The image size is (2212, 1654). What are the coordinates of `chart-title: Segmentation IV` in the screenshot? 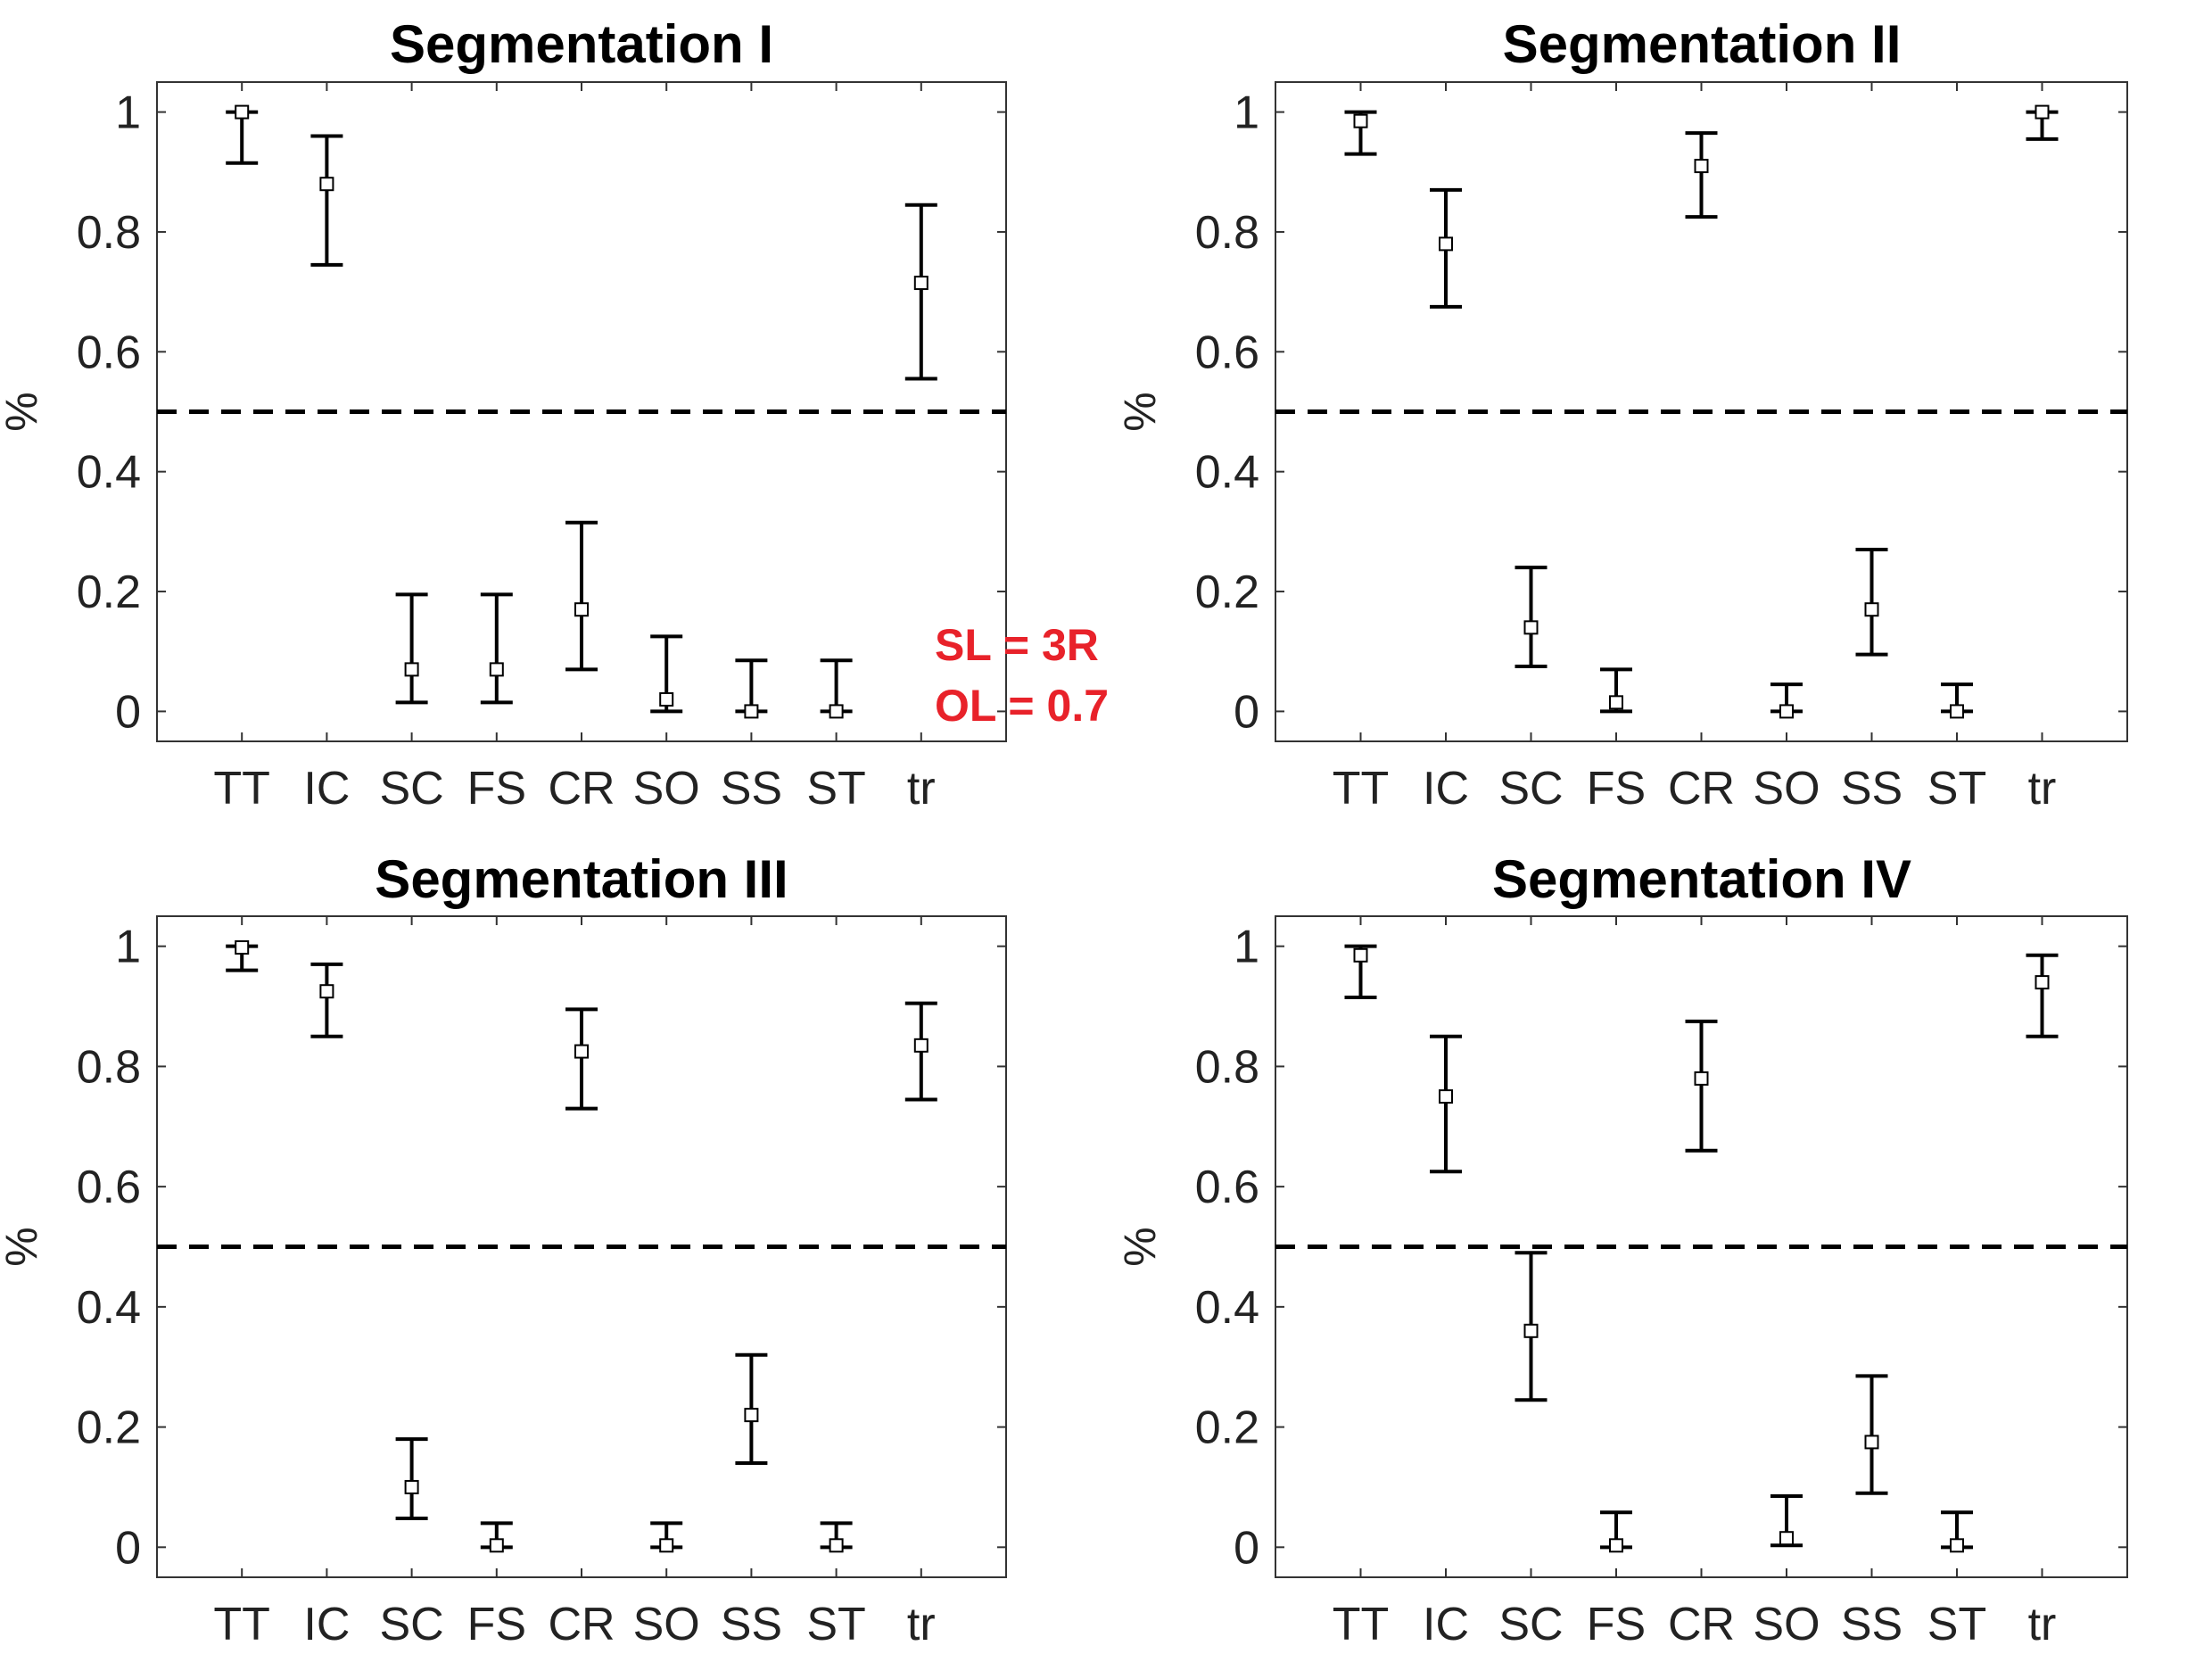 It's located at (1702, 879).